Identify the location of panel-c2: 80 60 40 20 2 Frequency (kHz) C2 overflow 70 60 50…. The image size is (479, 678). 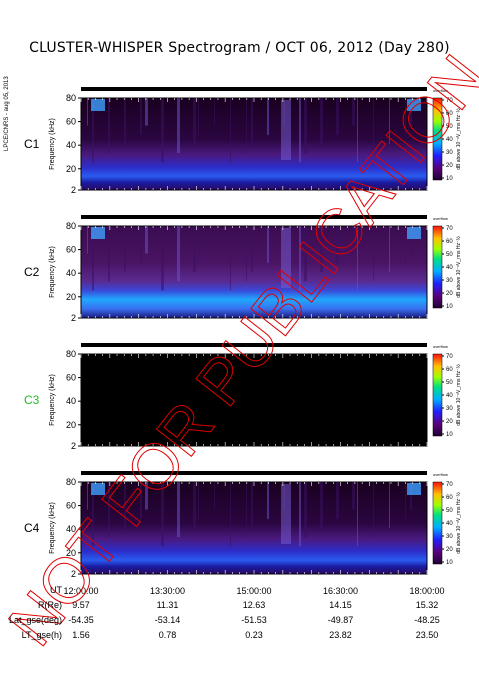
(243, 269).